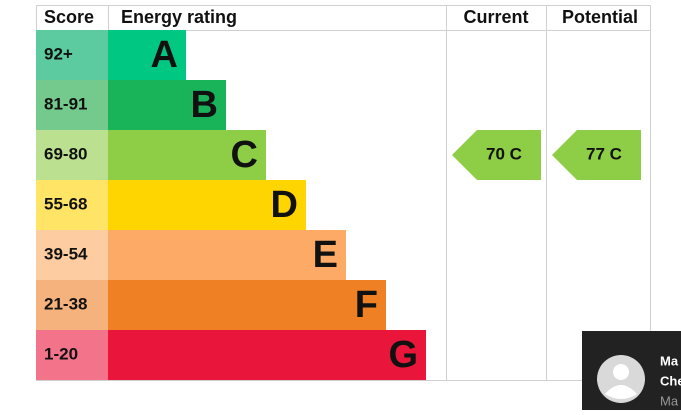 This screenshot has height=415, width=681. I want to click on current-arrow, so click(496, 155).